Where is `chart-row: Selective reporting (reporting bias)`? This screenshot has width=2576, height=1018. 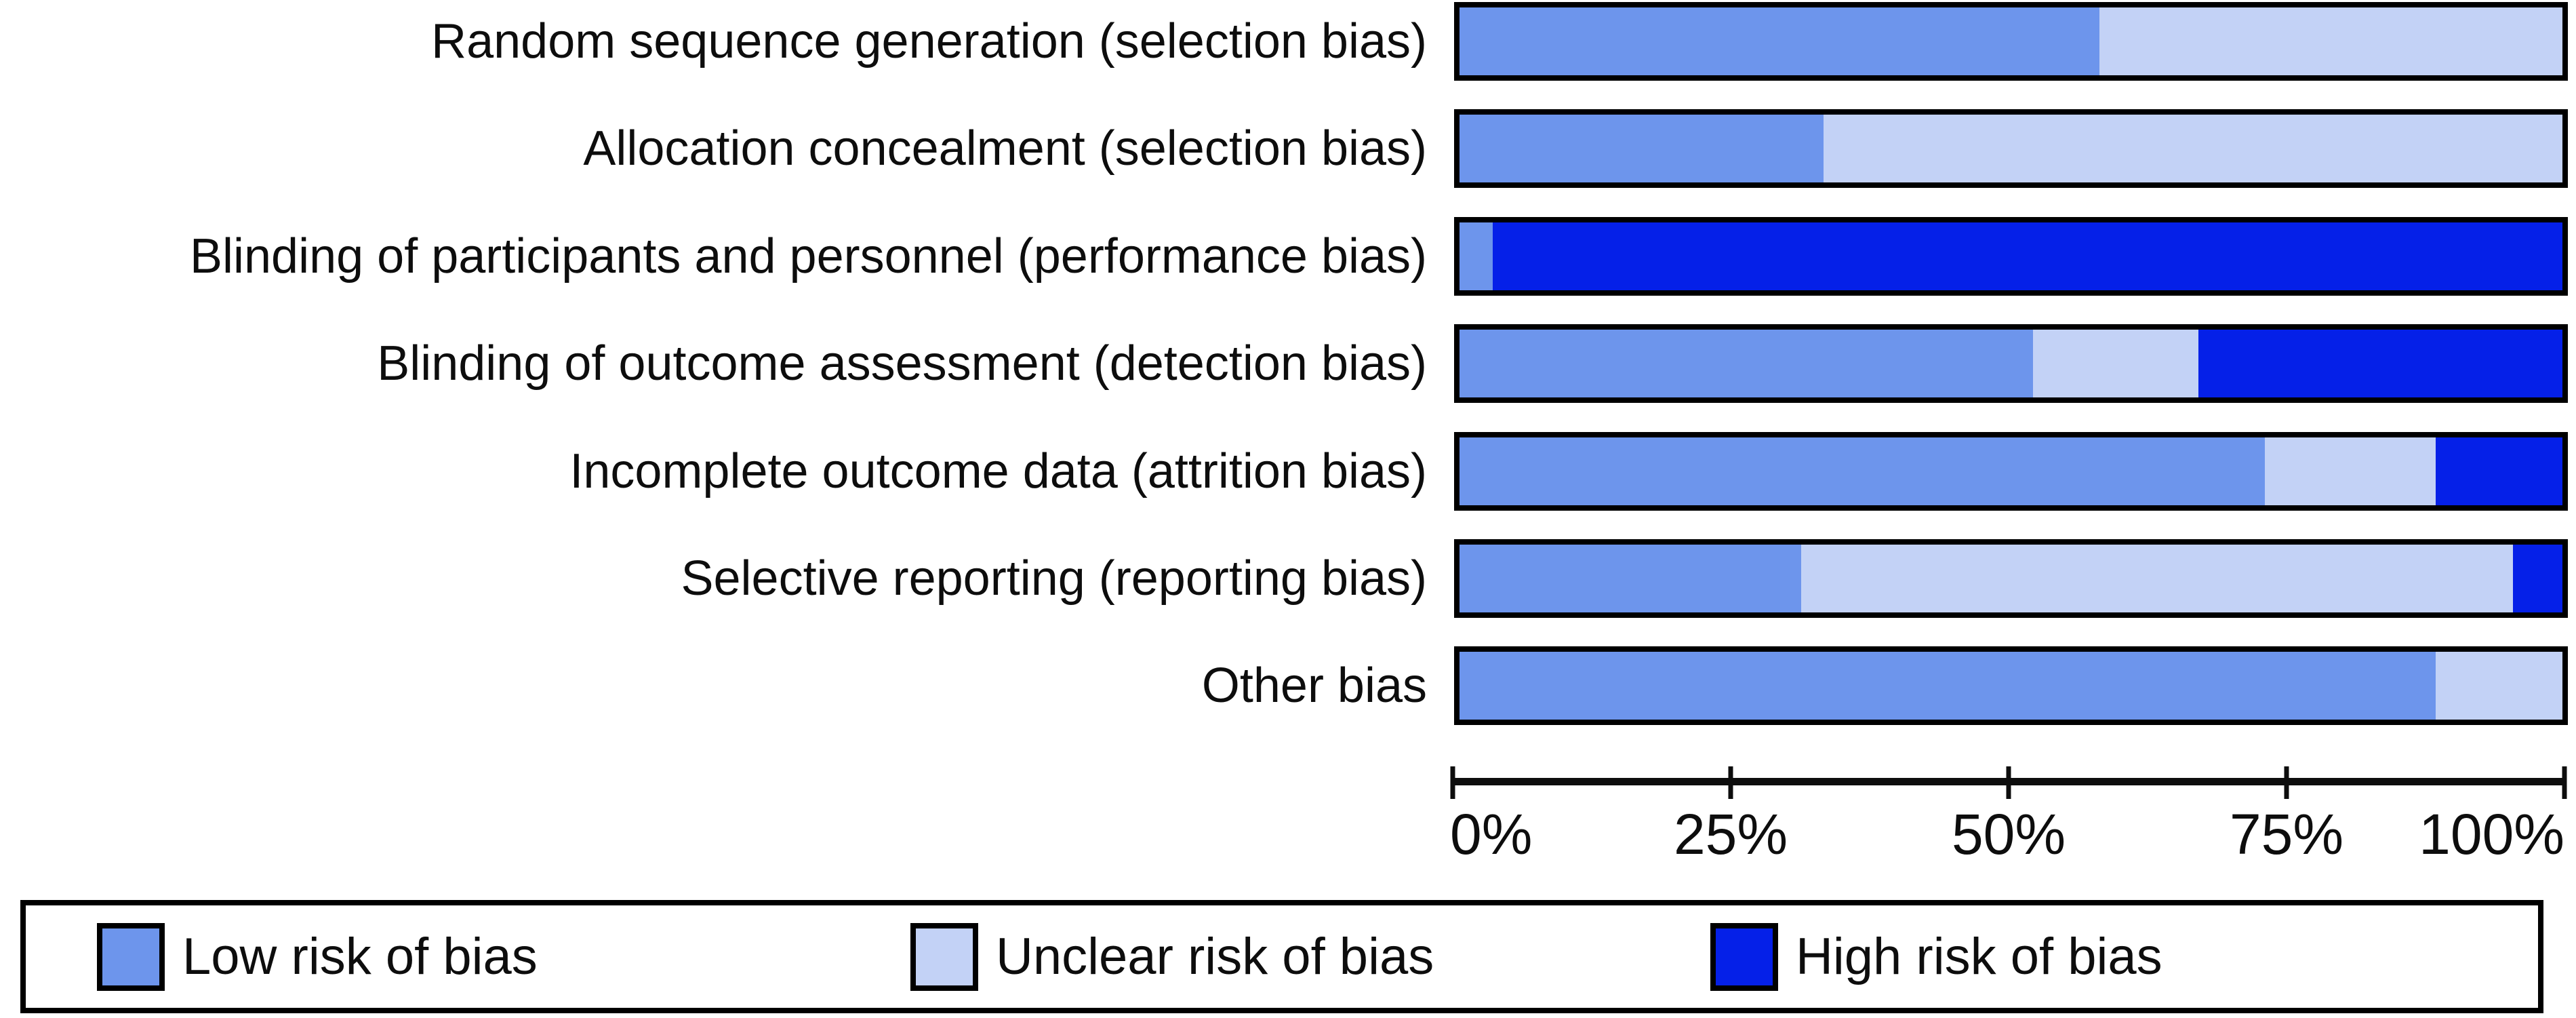 chart-row: Selective reporting (reporting bias) is located at coordinates (1288, 579).